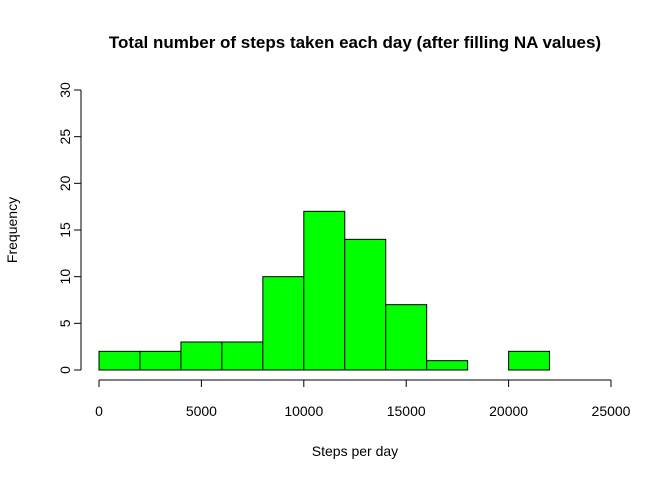  Describe the element at coordinates (99, 411) in the screenshot. I see `x-tick-label: 0` at that location.